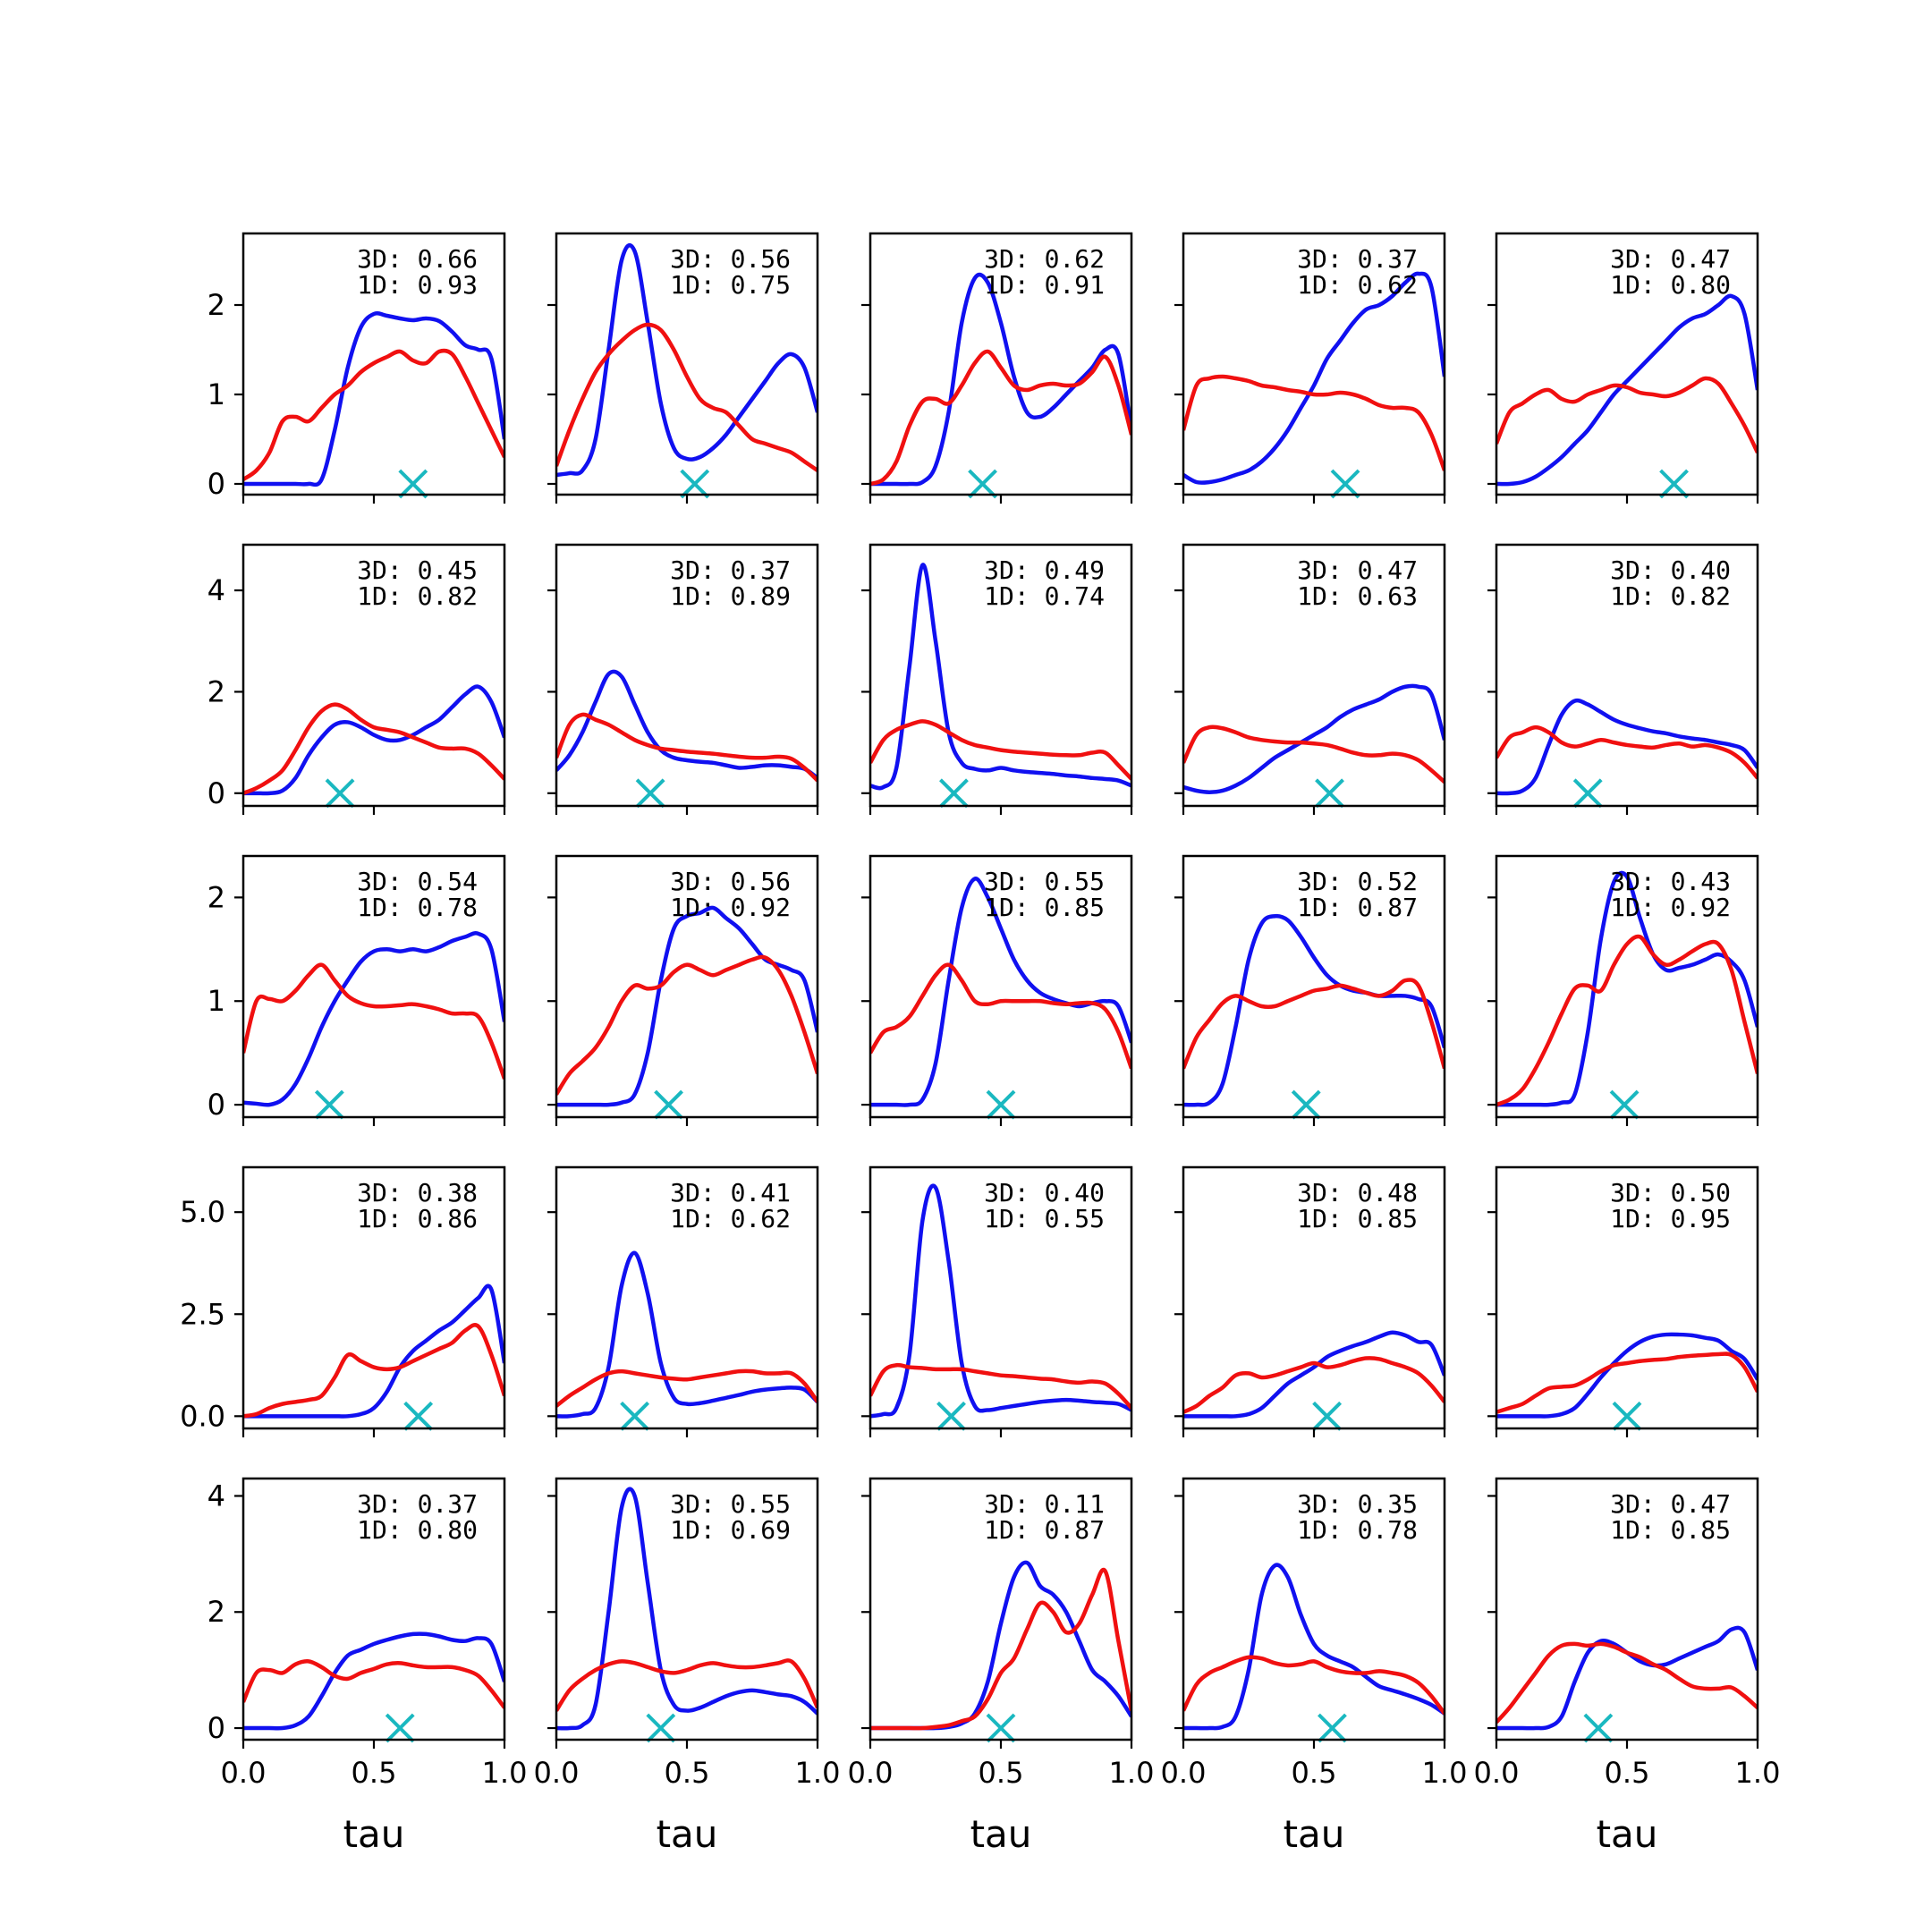  What do you see at coordinates (1357, 1504) in the screenshot?
I see `annotation-3d: 3D: 0.35` at bounding box center [1357, 1504].